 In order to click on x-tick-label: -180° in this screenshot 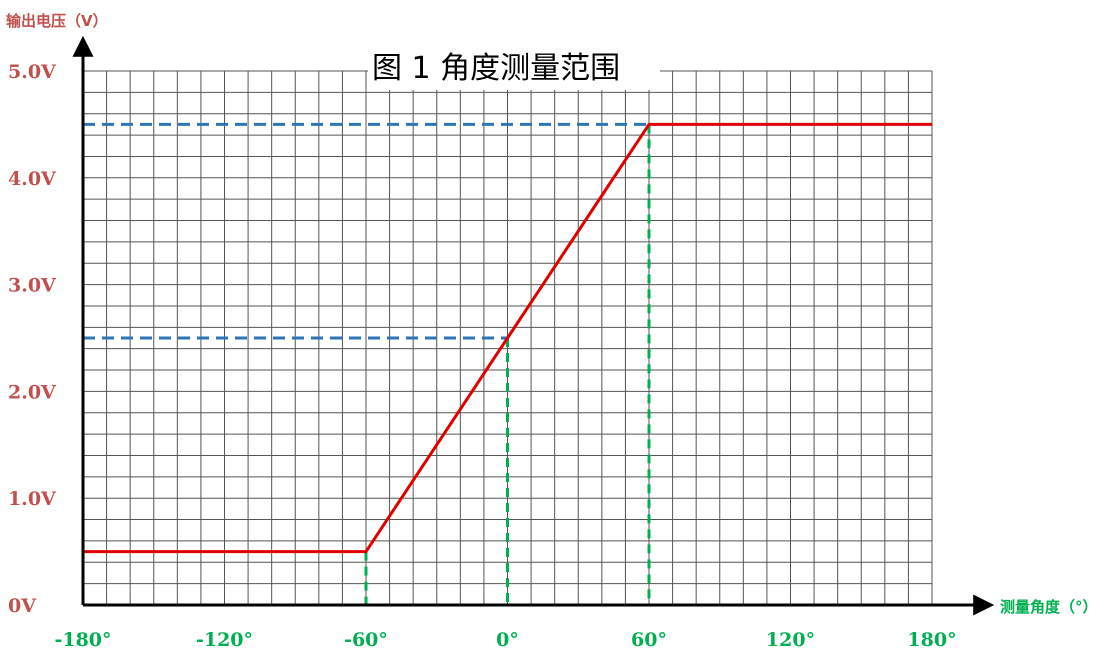, I will do `click(82, 640)`.